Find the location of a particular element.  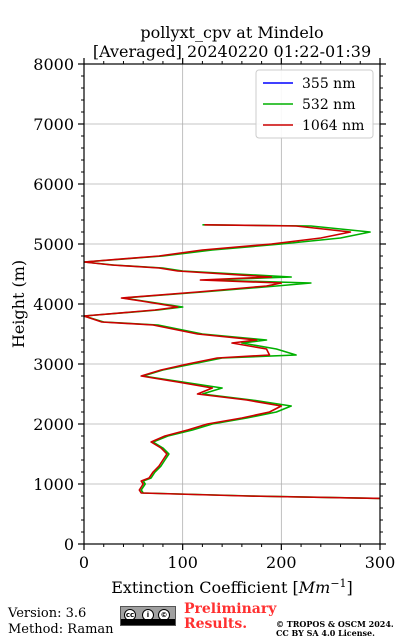

y-tick-label: 1000 is located at coordinates (53, 484).